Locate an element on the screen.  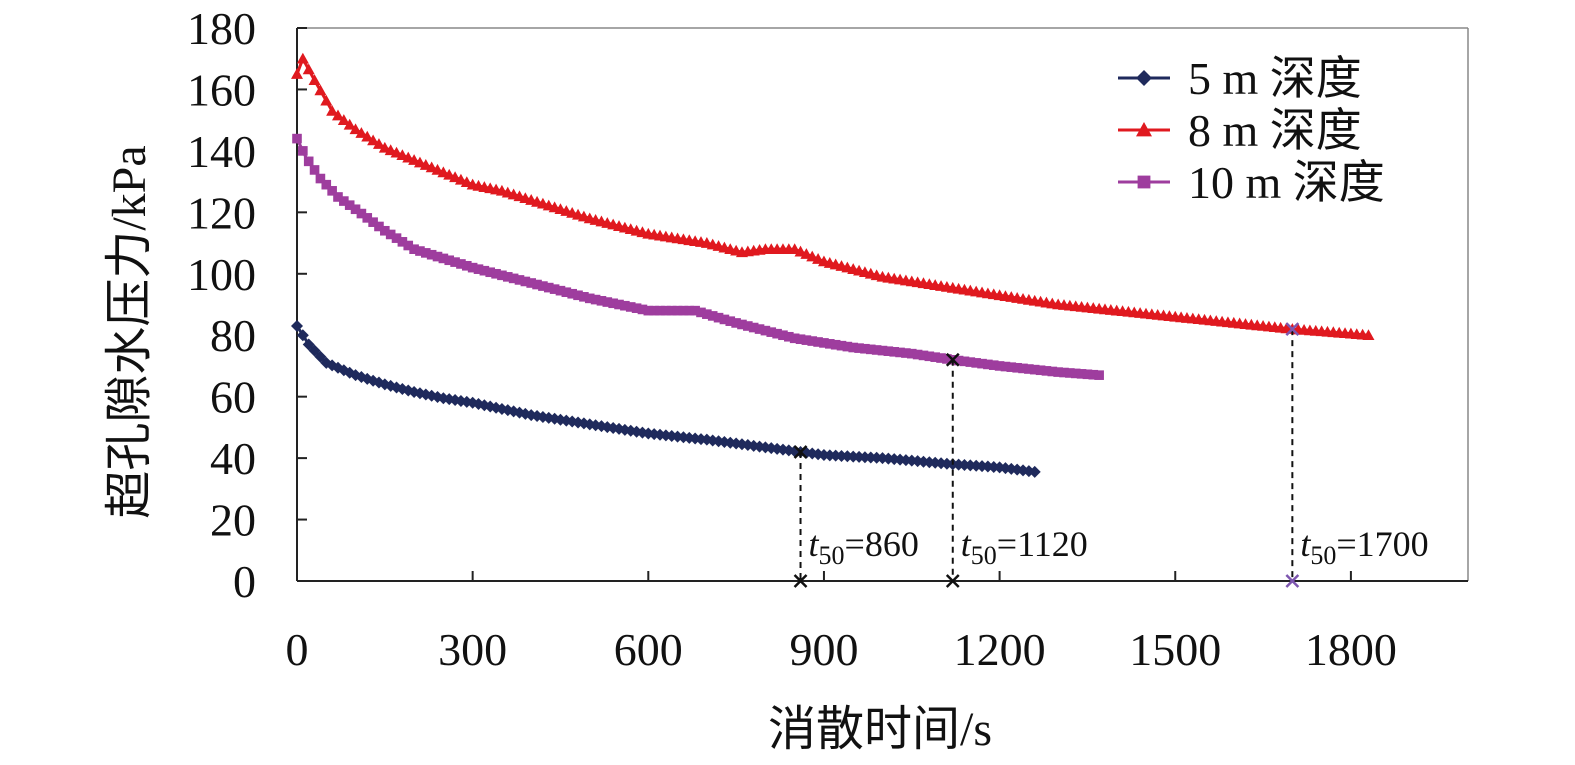
annotation-label: t50=1120 is located at coordinates (1024, 547).